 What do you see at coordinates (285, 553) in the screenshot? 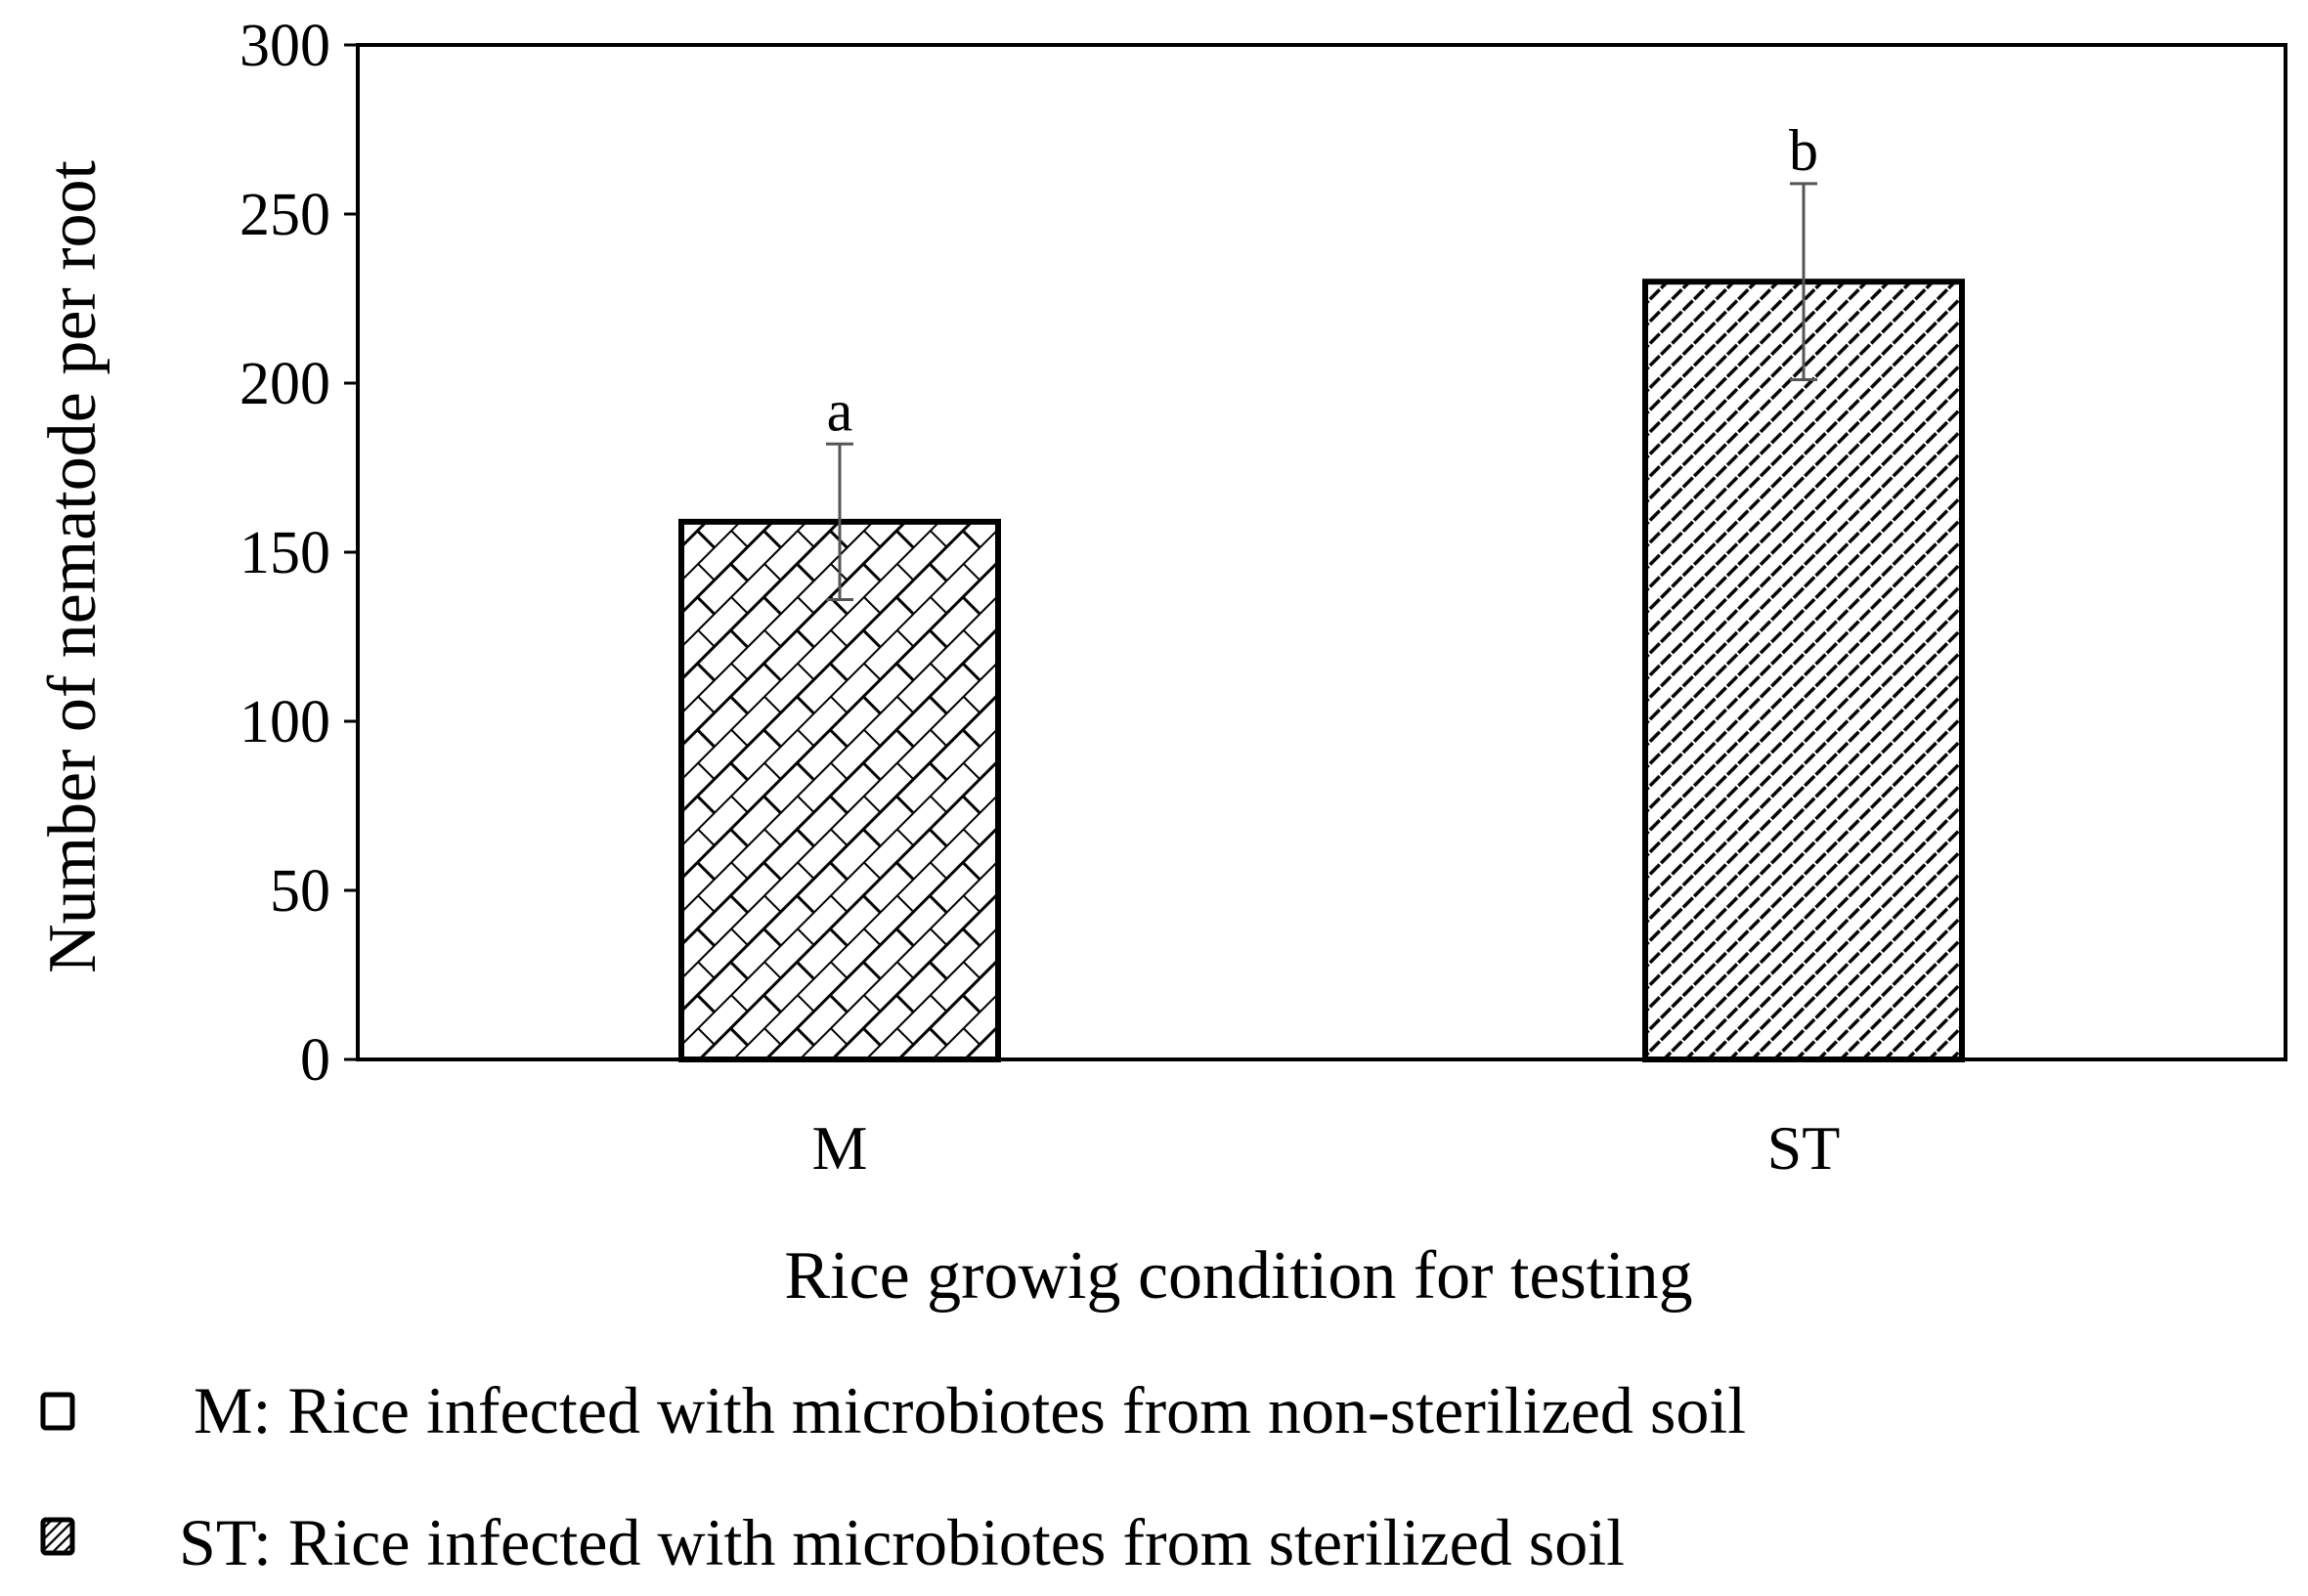
I see `y-tick-label: 150` at bounding box center [285, 553].